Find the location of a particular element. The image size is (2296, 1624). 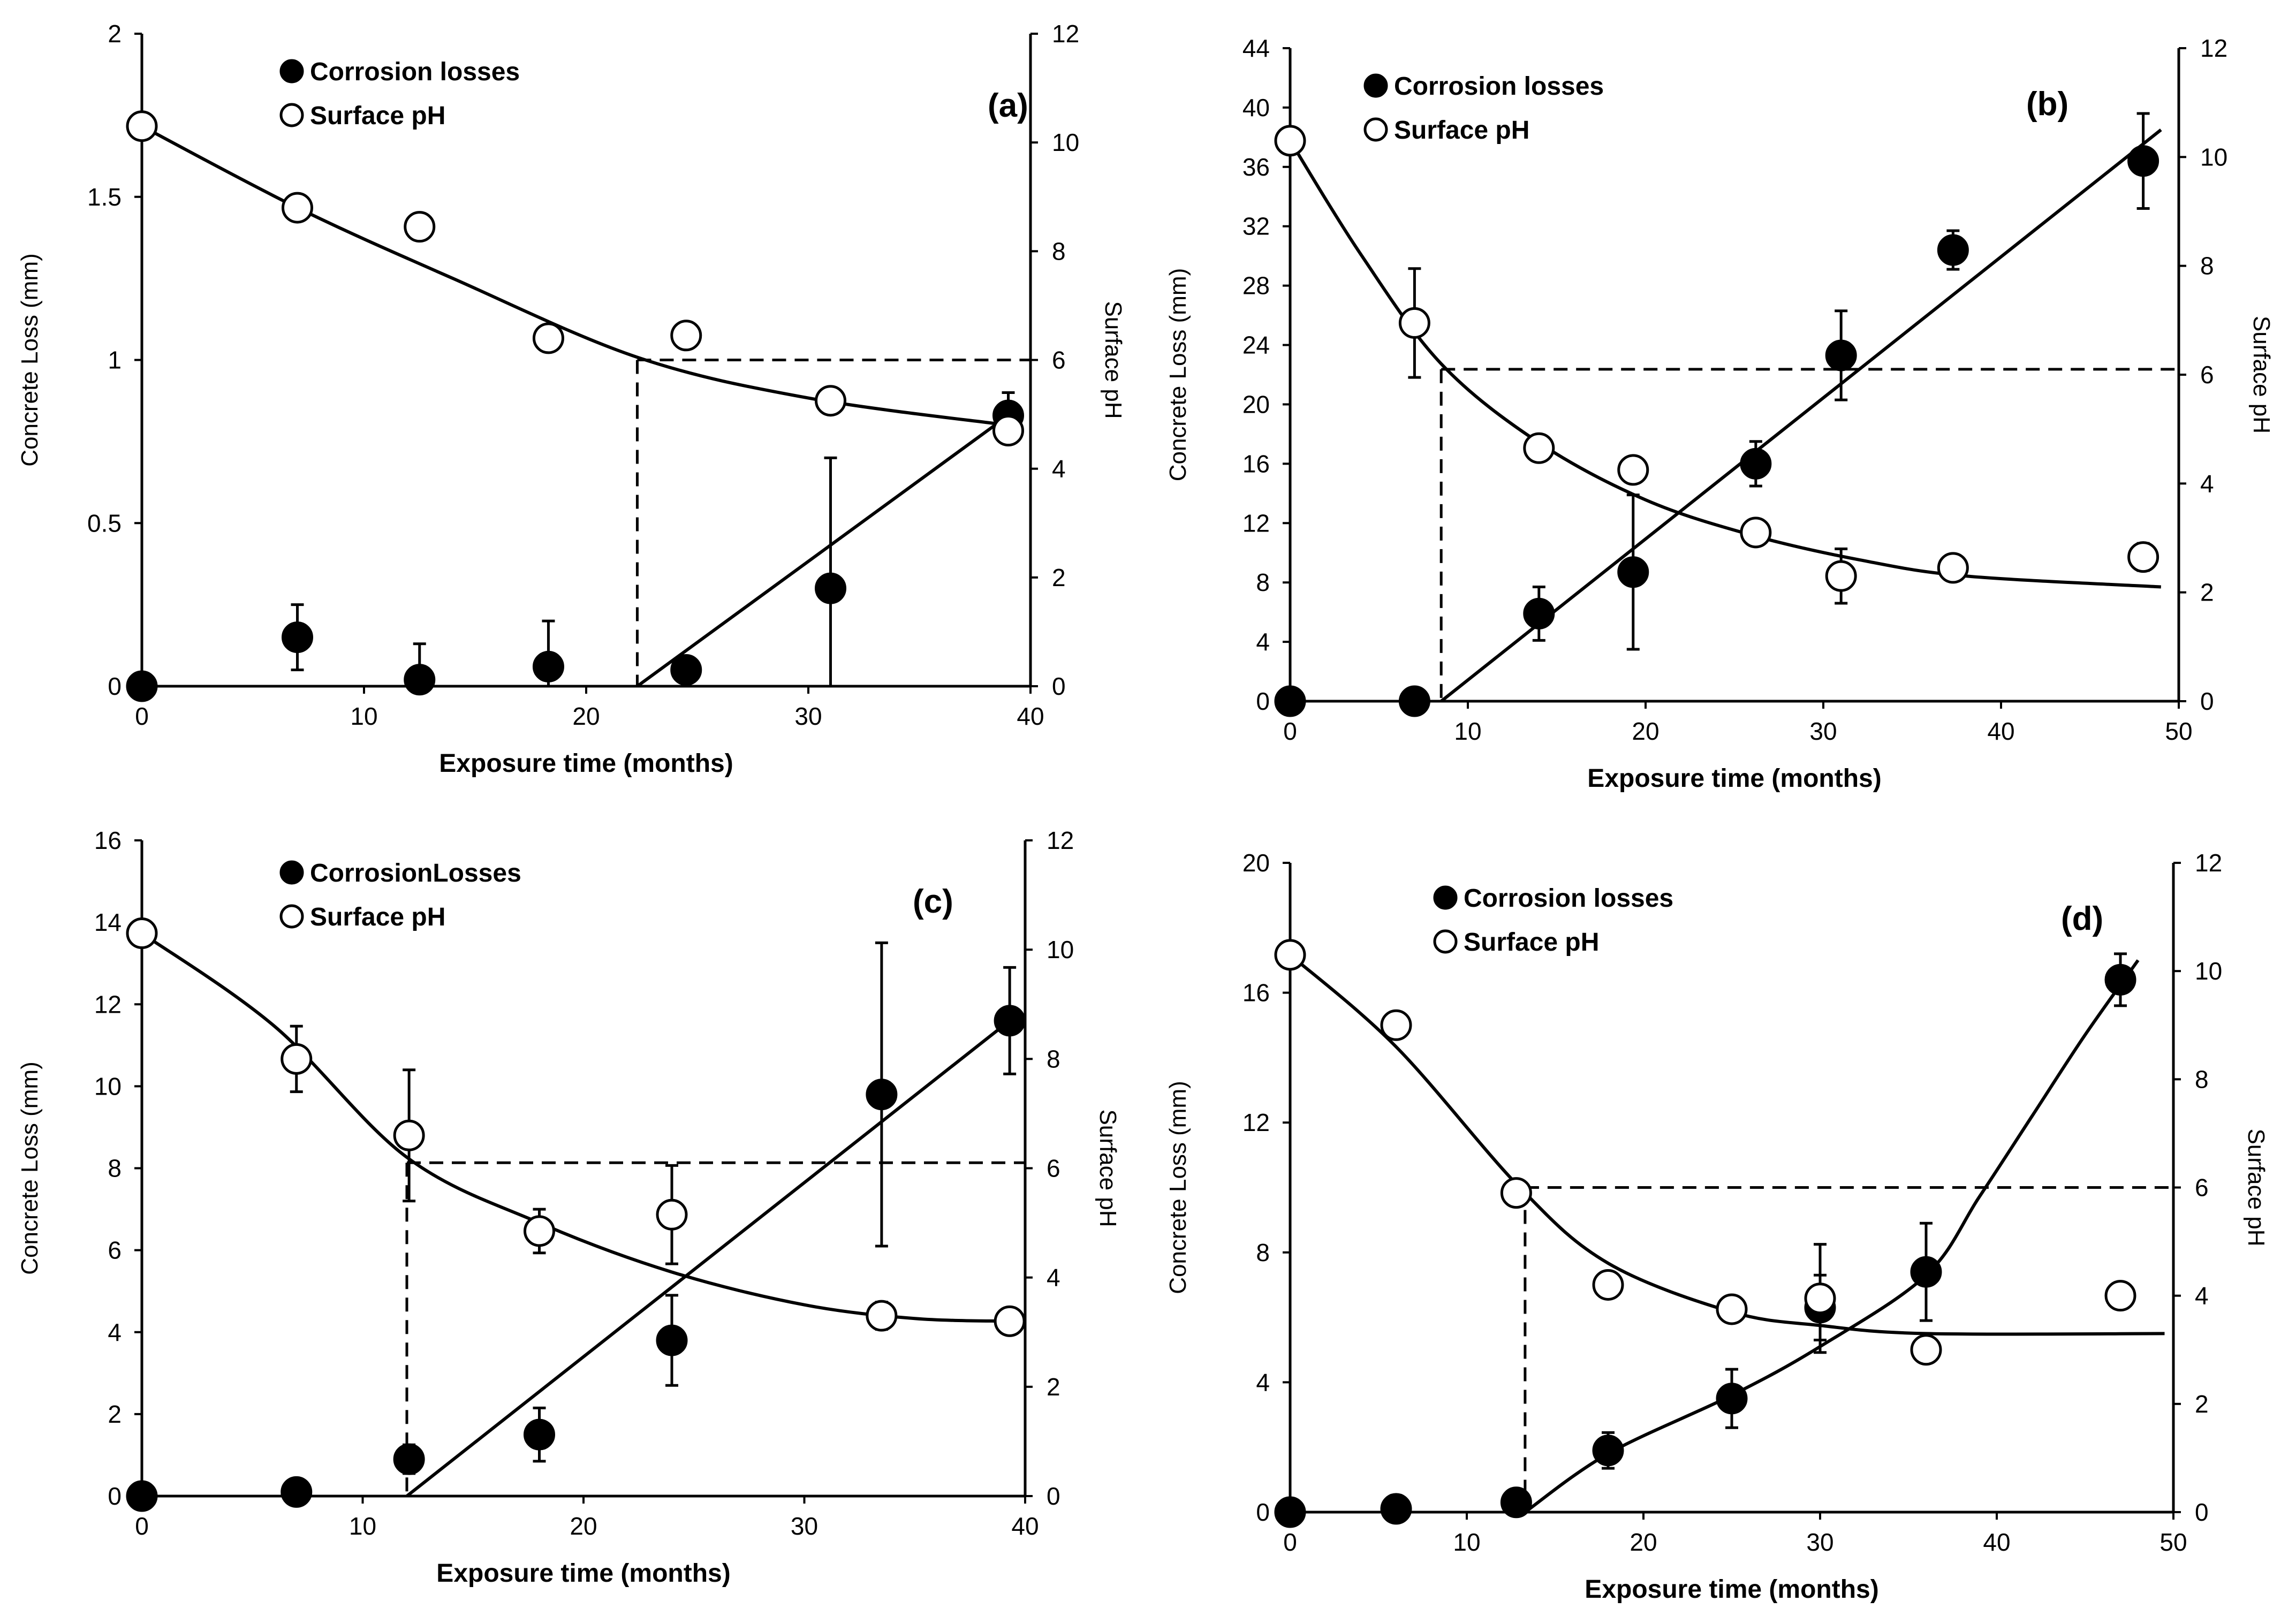

y-tick-label: 16 is located at coordinates (1256, 463).